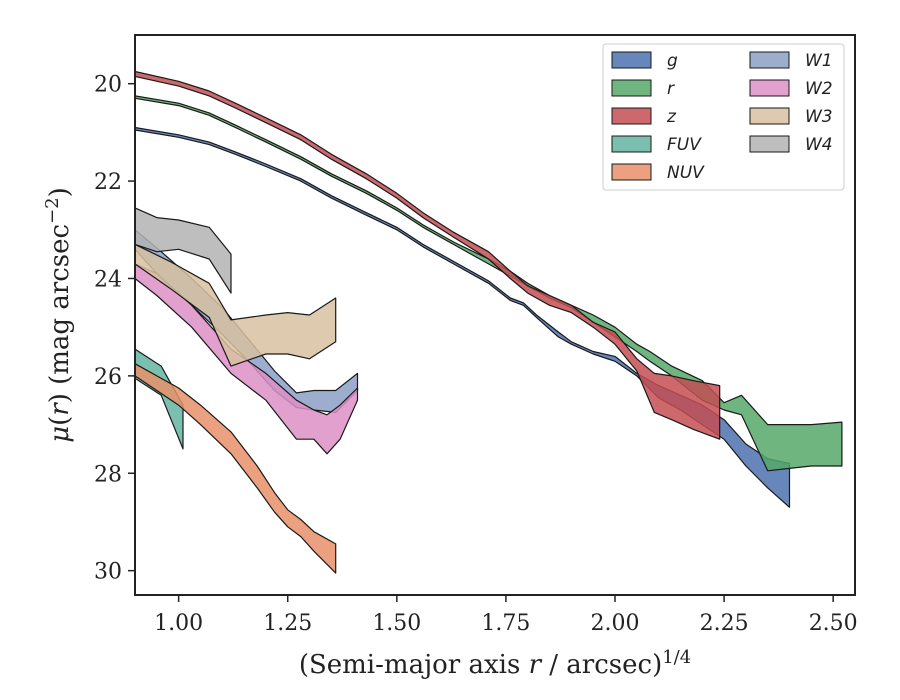  I want to click on x-tick-label: 1.75, so click(505, 623).